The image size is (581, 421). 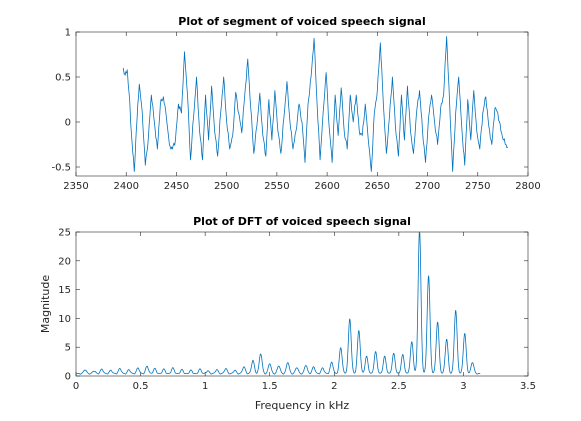 What do you see at coordinates (64, 319) in the screenshot?
I see `y-tick-label: 10` at bounding box center [64, 319].